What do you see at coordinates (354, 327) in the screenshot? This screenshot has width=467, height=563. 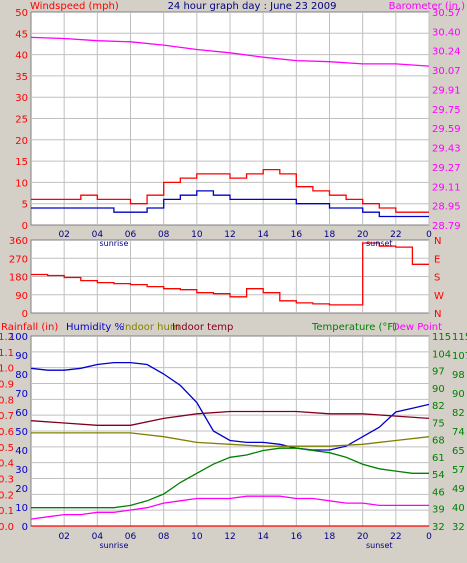 I see `temperature-axis-title: Temperature (°F)` at bounding box center [354, 327].